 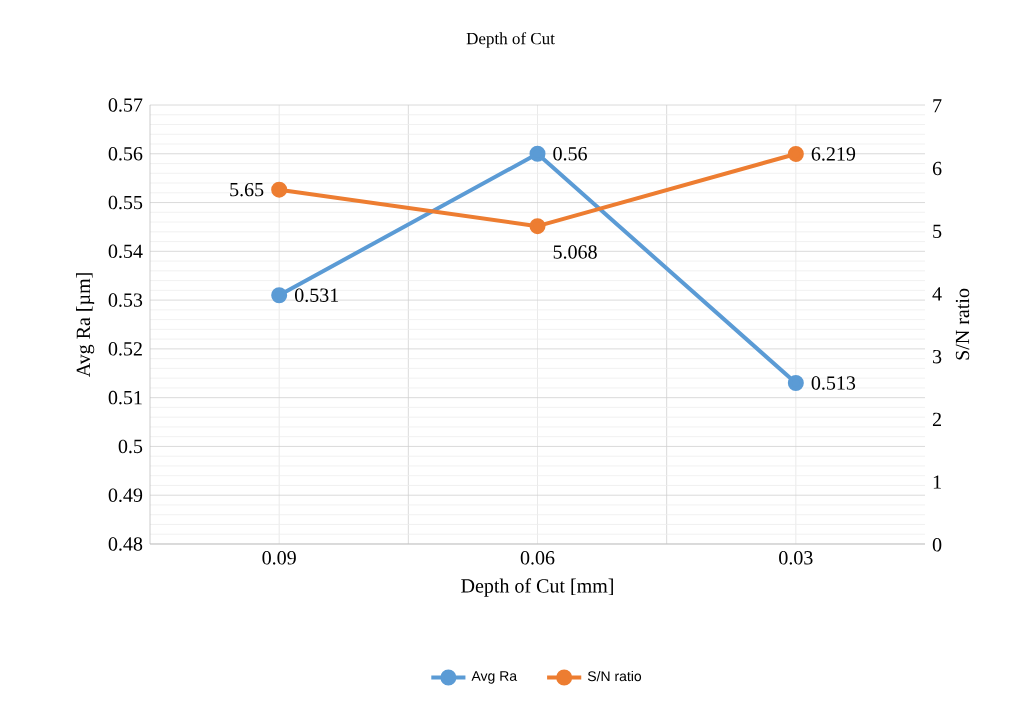 What do you see at coordinates (125, 495) in the screenshot?
I see `y-tick-label: 0.49` at bounding box center [125, 495].